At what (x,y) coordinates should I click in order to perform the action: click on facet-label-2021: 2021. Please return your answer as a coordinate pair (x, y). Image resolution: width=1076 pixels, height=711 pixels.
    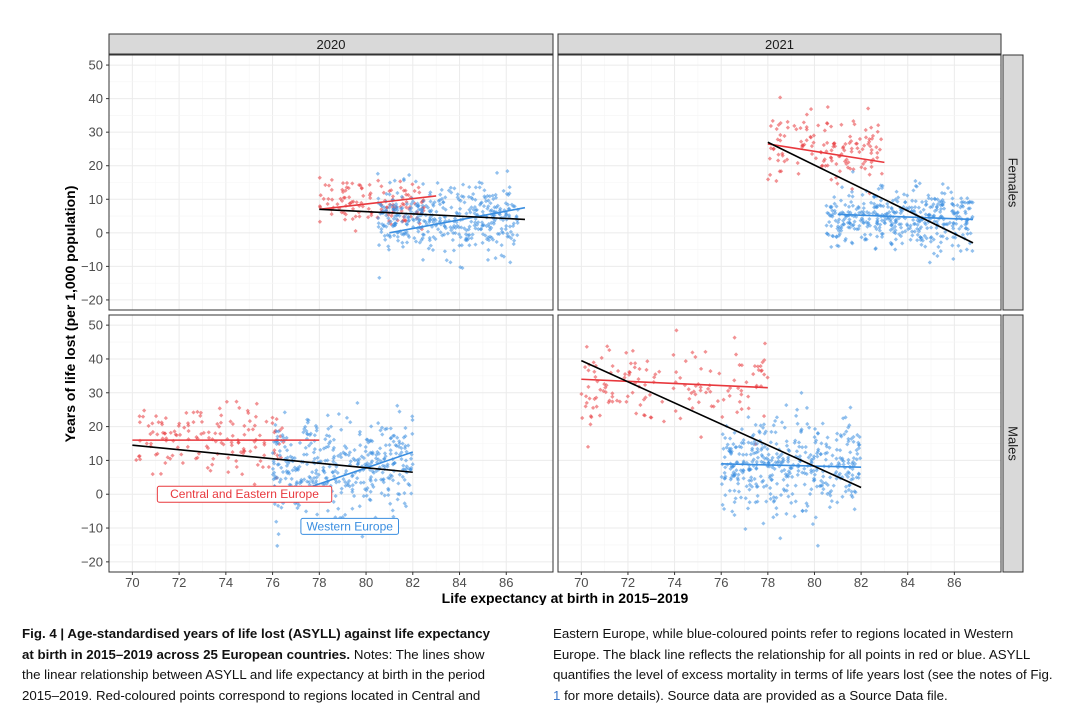
    Looking at the image, I should click on (779, 44).